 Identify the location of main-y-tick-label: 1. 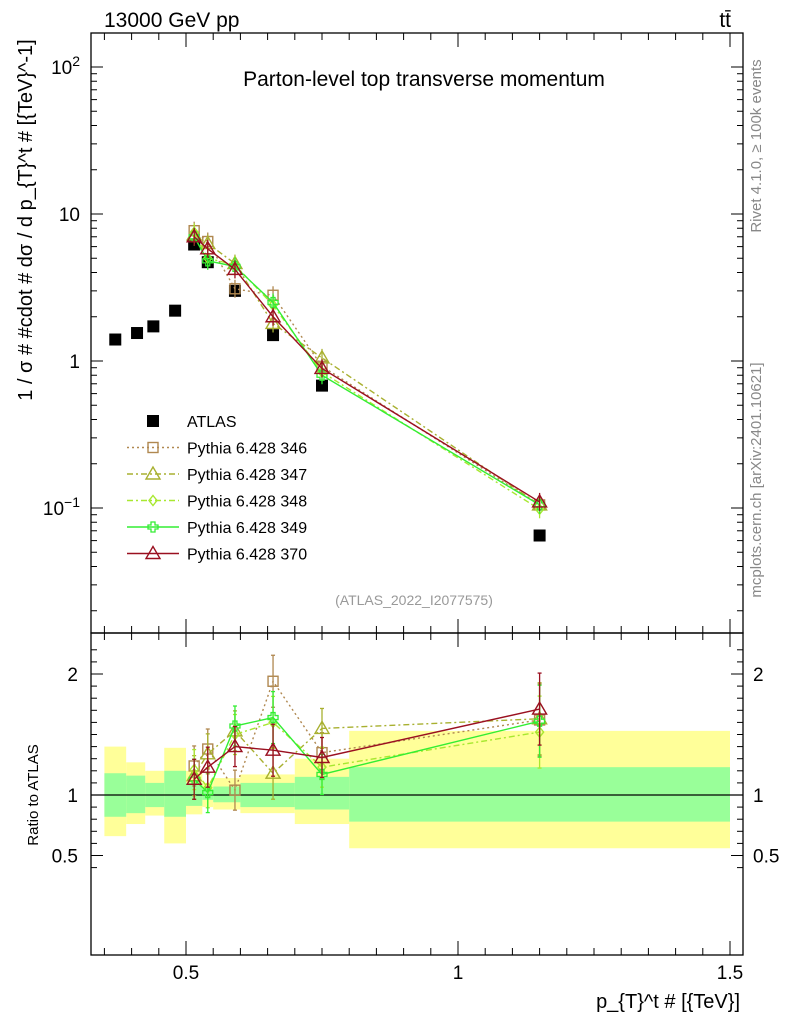
(74, 362).